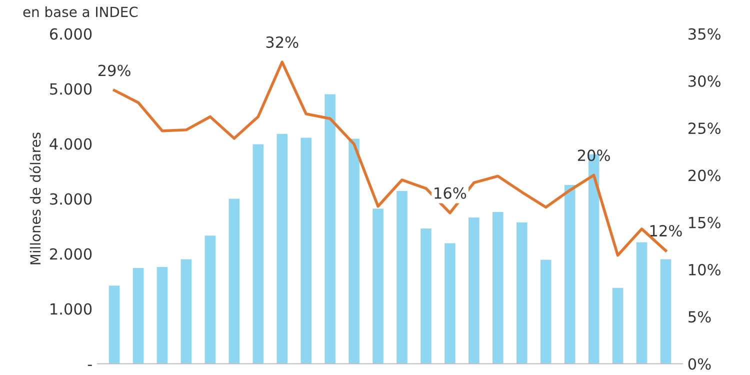  I want to click on y-tick-label: 1.000, so click(71, 309).